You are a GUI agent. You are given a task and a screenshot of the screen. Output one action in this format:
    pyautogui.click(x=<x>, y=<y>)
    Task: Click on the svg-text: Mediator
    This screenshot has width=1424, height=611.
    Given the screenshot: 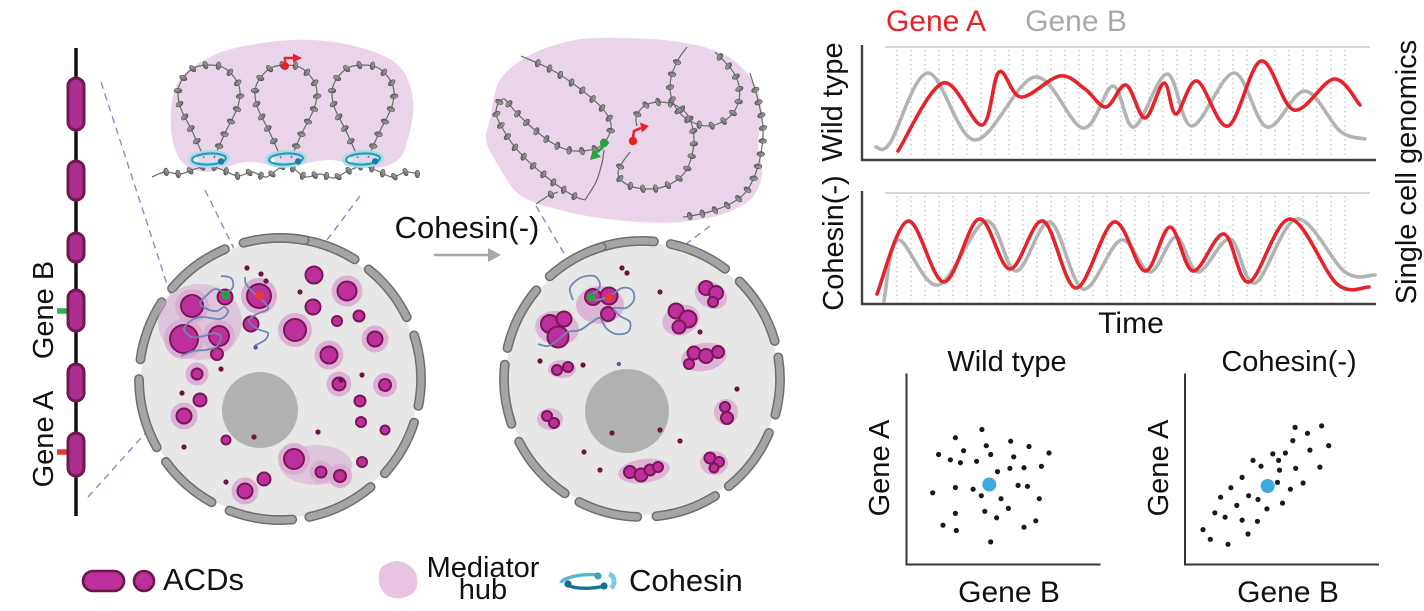 What is the action you would take?
    pyautogui.click(x=483, y=568)
    